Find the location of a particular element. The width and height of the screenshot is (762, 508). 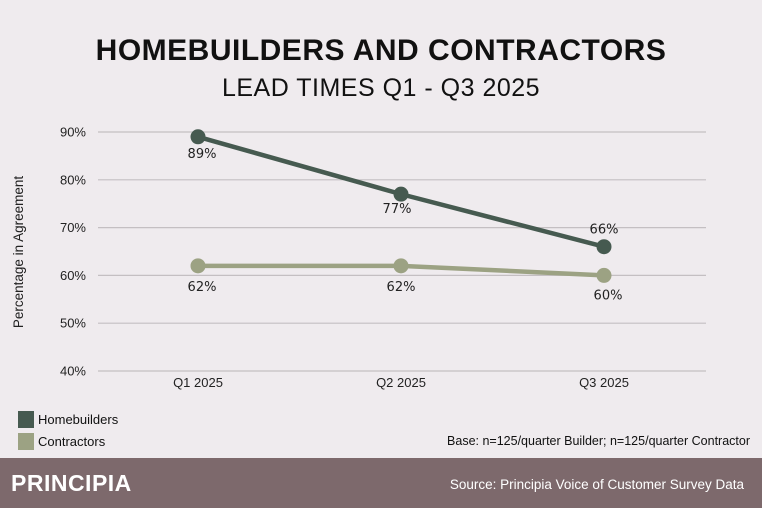

principia-logo: PRINCIPIA is located at coordinates (71, 483).